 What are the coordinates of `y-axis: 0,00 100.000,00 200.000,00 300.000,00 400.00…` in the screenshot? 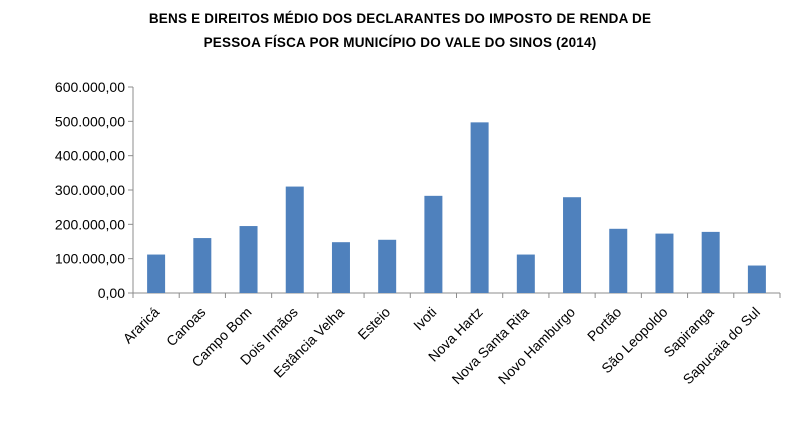 It's located at (94, 190).